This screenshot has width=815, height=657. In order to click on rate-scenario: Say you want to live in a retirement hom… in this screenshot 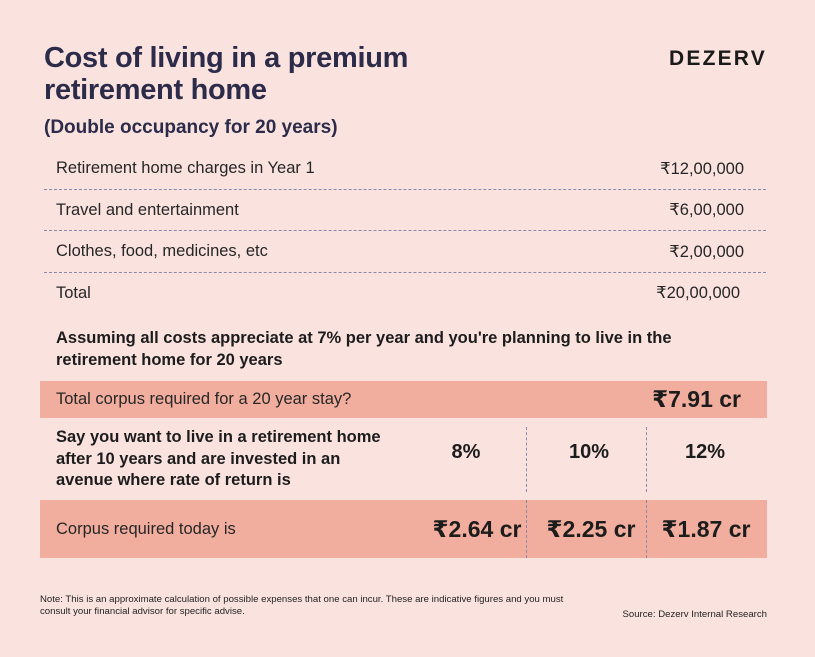, I will do `click(411, 459)`.